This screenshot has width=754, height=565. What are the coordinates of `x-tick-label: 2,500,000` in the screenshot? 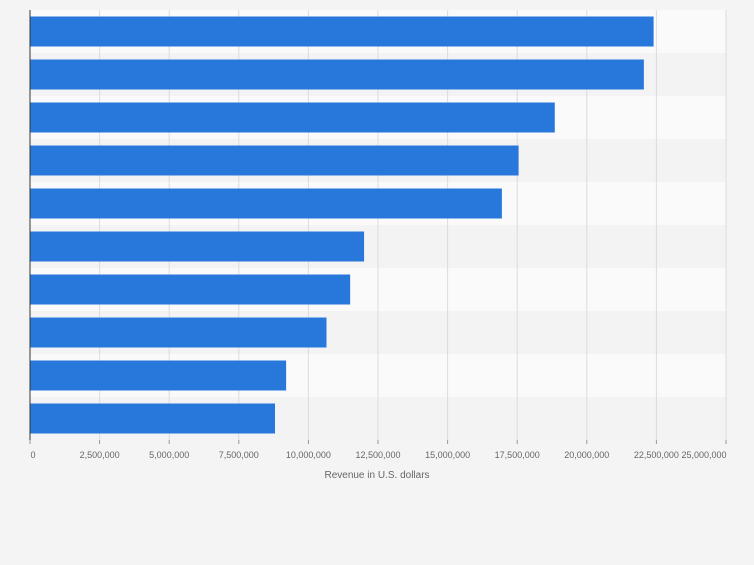 It's located at (100, 455).